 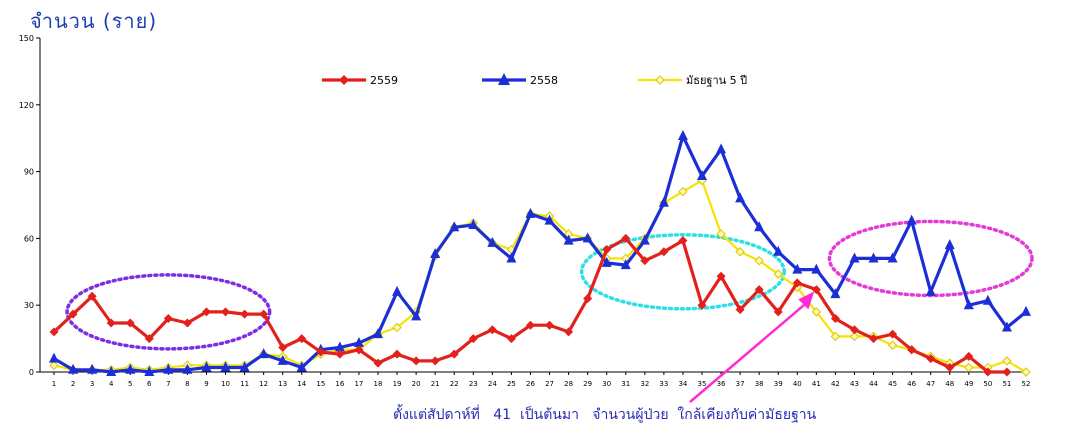 What do you see at coordinates (26, 38) in the screenshot?
I see `y-tick-label: 150` at bounding box center [26, 38].